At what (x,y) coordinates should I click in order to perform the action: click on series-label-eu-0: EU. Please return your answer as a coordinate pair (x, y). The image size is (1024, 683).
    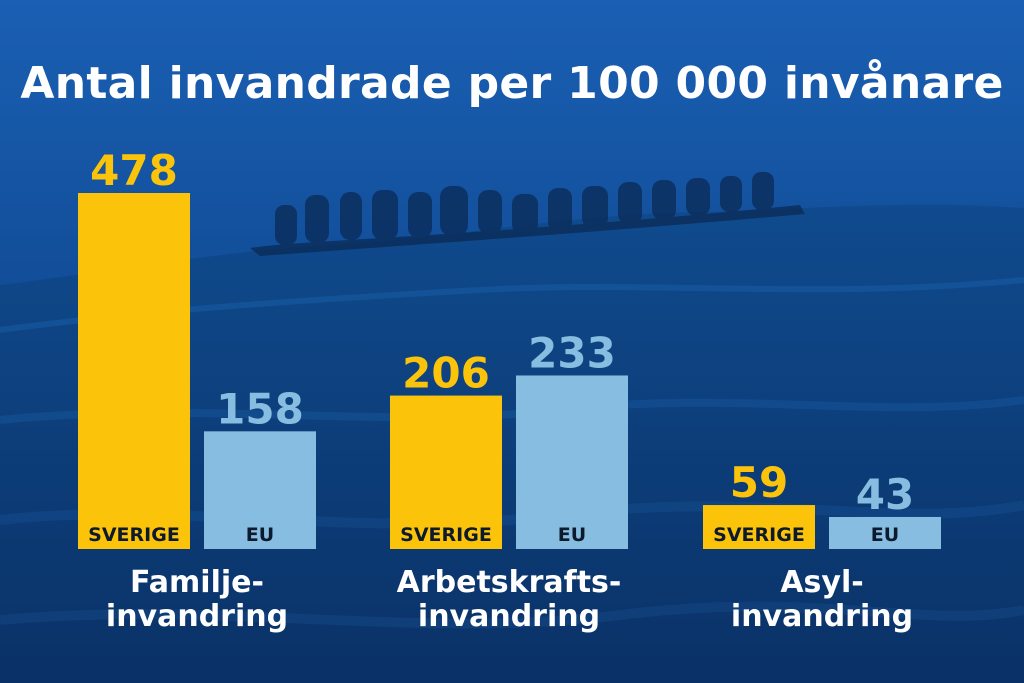
    Looking at the image, I should click on (260, 535).